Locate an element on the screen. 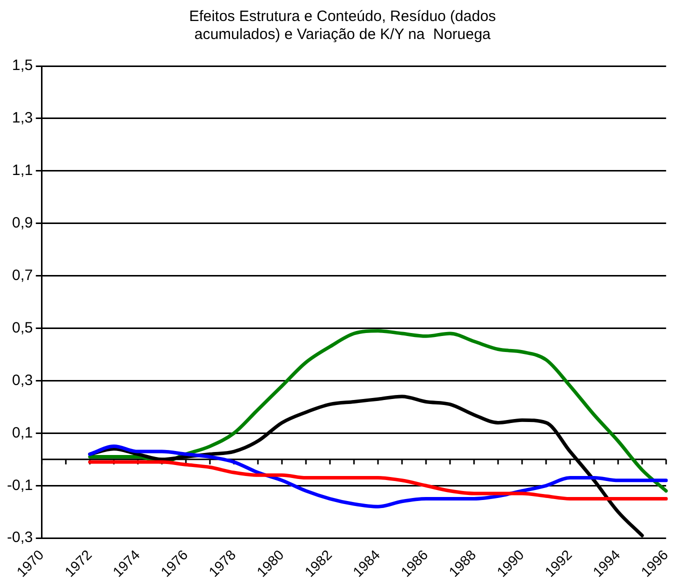  y-tick-label: -0,1 is located at coordinates (19, 485).